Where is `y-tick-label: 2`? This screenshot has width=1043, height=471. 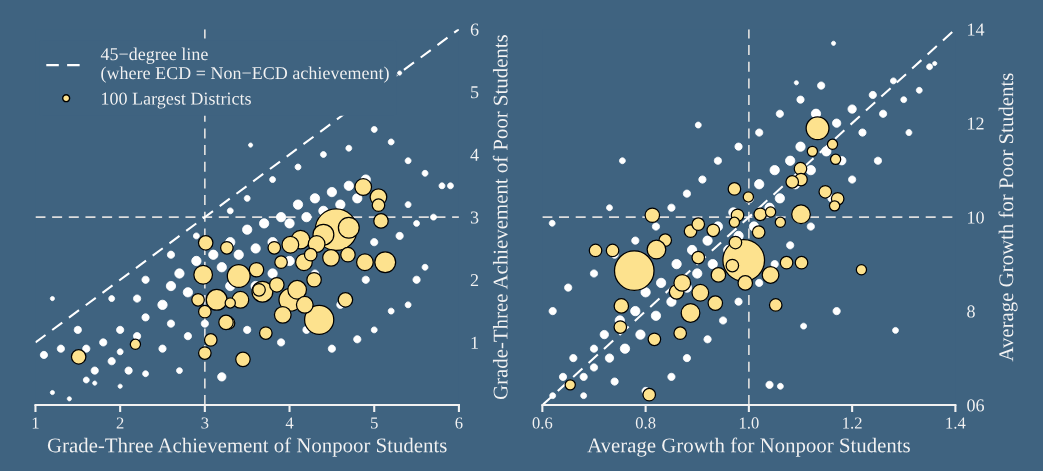 y-tick-label: 2 is located at coordinates (474, 280).